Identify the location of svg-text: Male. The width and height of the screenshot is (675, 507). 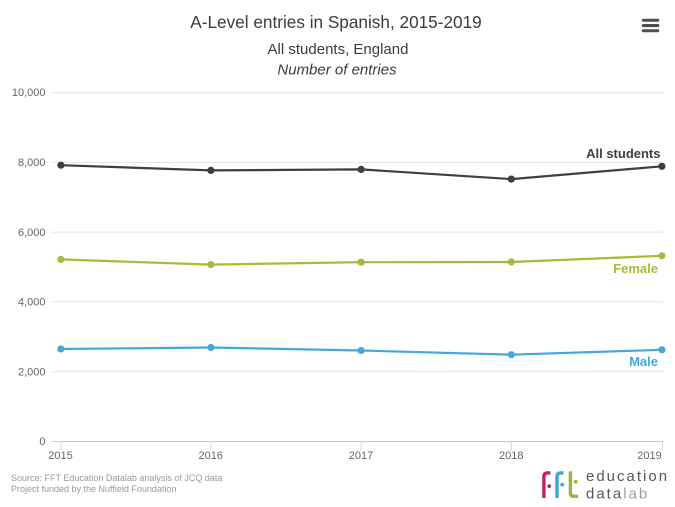
(643, 361).